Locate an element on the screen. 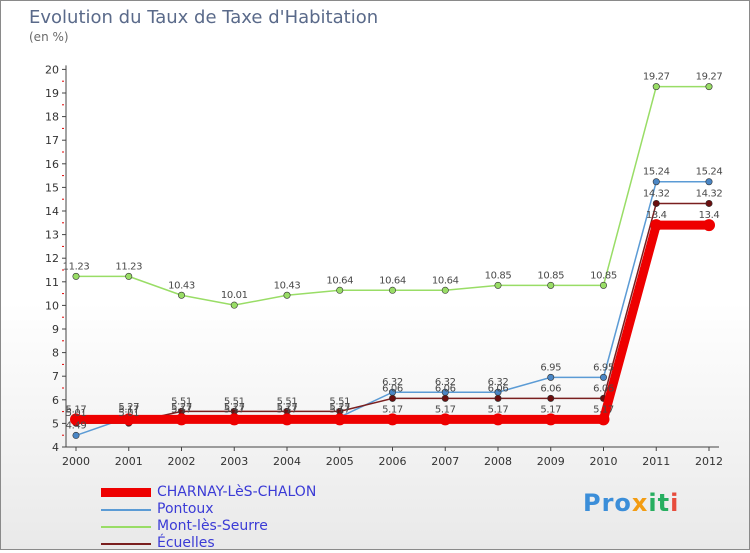  y-tick-label: 19 is located at coordinates (52, 93).